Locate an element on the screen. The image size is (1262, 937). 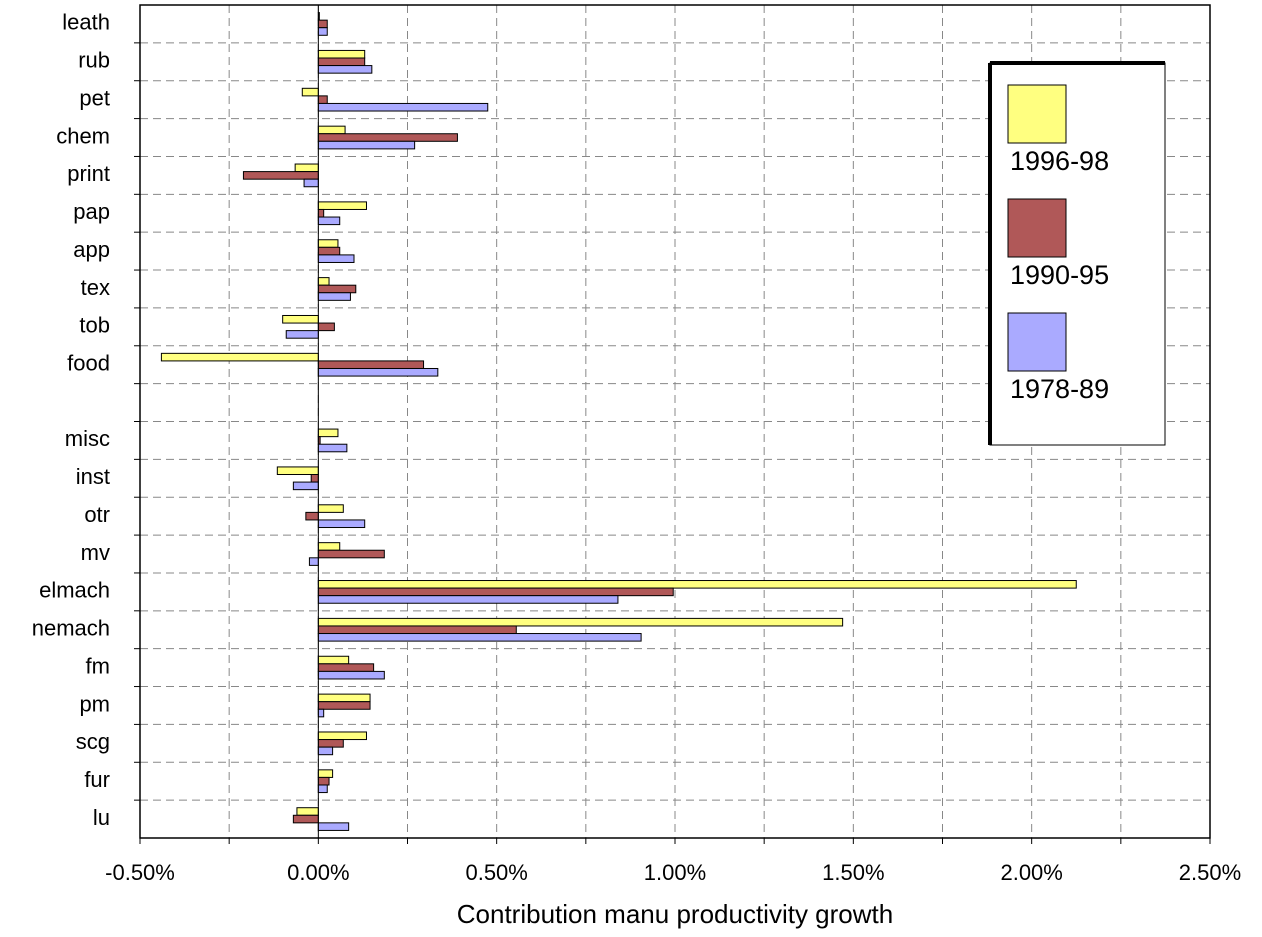
y-tick-label: fm is located at coordinates (98, 665).